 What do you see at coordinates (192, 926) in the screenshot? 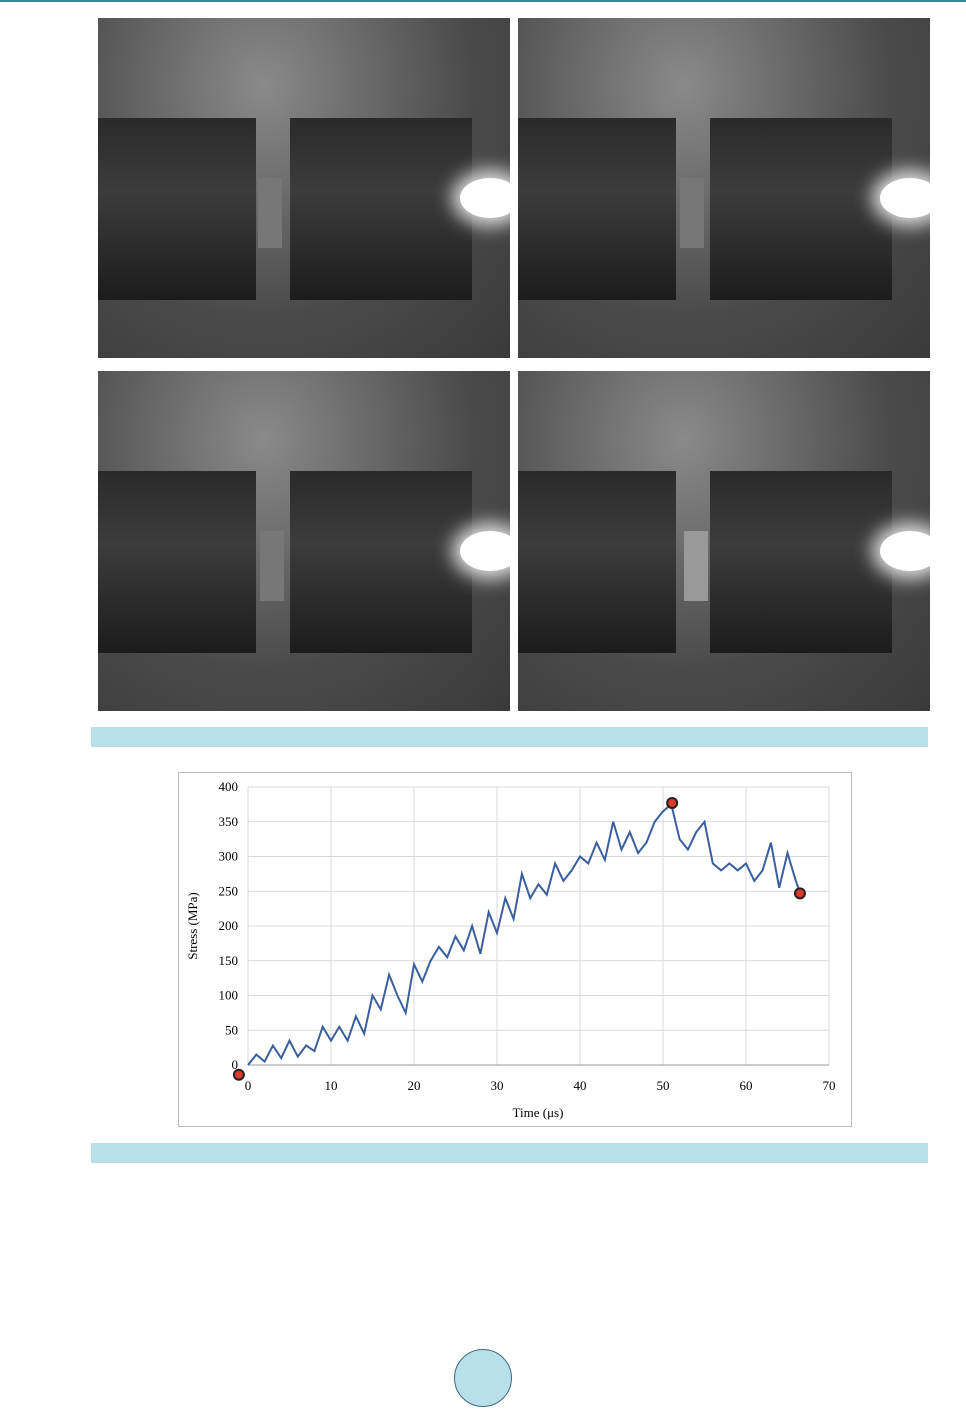
I see `y-axis-label: Stress (MPa)` at bounding box center [192, 926].